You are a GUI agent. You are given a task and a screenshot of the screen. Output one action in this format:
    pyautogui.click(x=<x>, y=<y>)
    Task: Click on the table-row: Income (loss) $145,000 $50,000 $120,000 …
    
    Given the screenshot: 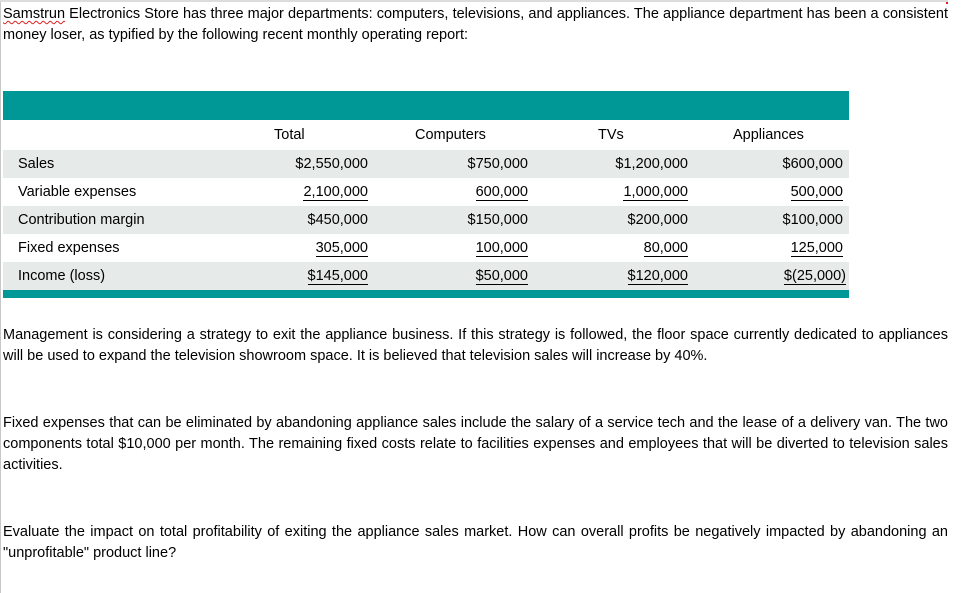 What is the action you would take?
    pyautogui.click(x=426, y=276)
    